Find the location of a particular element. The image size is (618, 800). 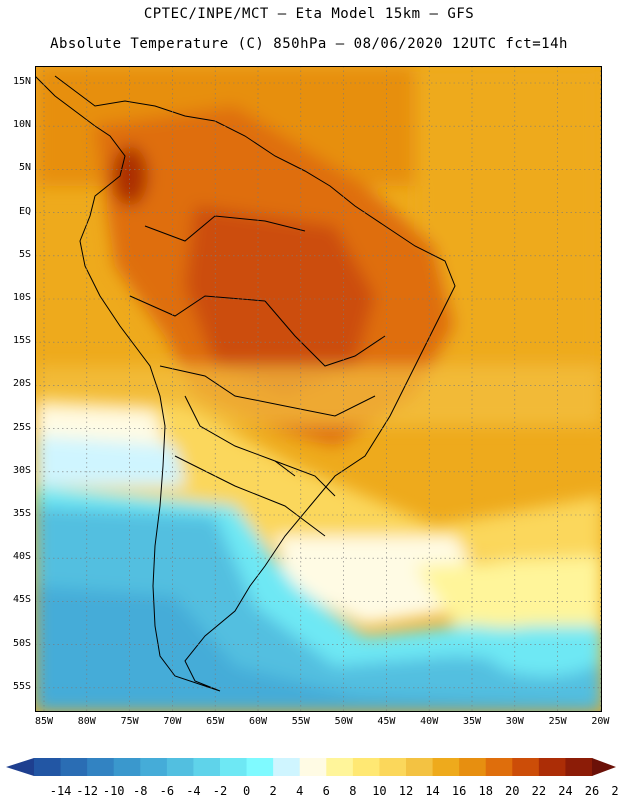

colorbar-tick-label: 0 is located at coordinates (246, 791).